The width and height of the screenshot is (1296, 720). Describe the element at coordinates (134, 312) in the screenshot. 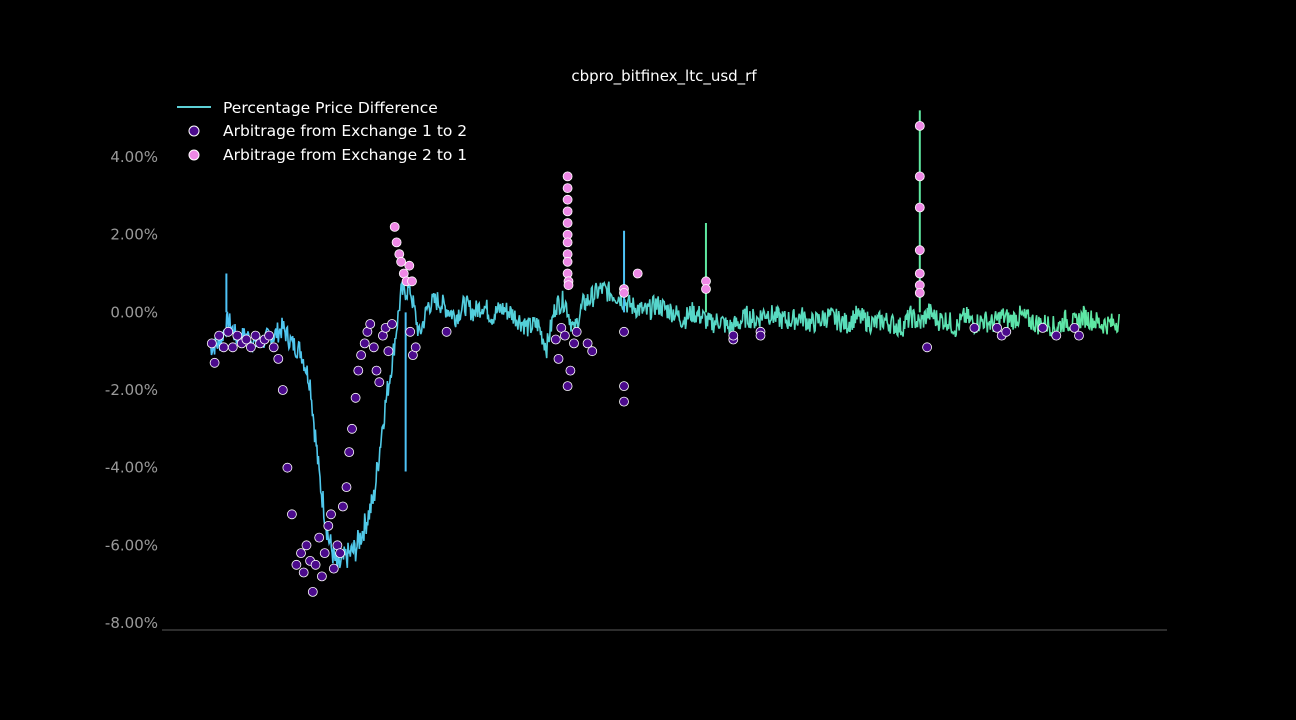

I see `y-tick-label: 0.00%` at that location.